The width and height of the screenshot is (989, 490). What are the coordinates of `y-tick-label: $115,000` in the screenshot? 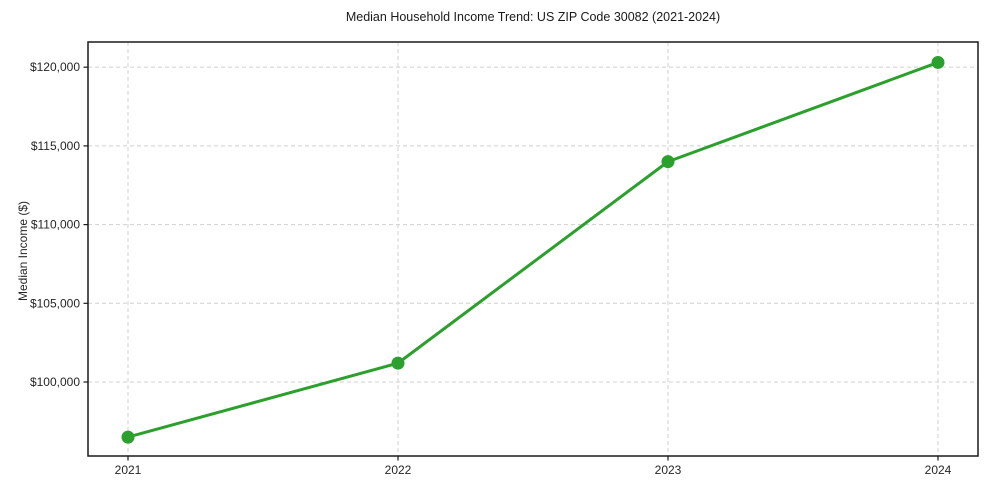 It's located at (55, 146).